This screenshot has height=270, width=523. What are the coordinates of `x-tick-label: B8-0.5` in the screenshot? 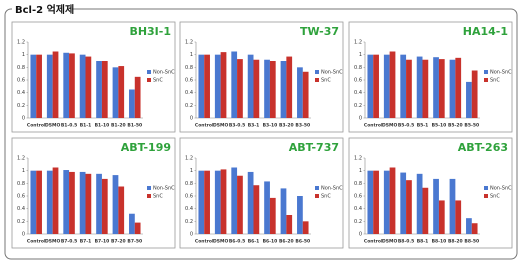 It's located at (406, 242).